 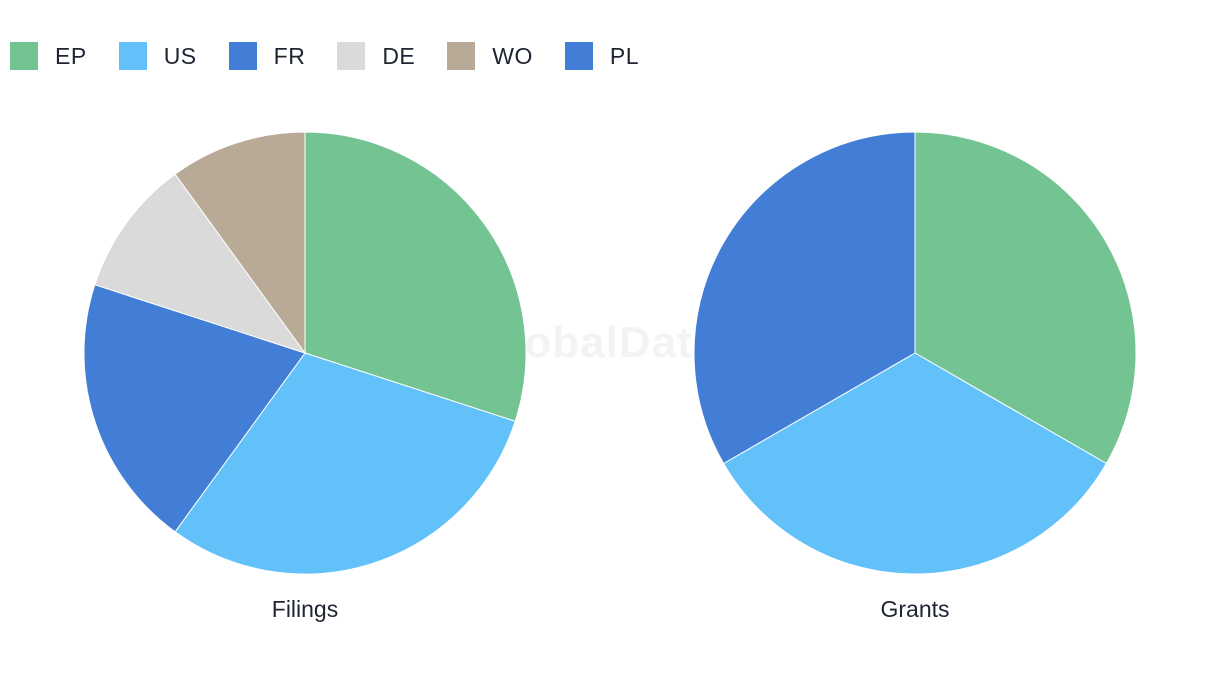 I want to click on pie-slice-grants-us, so click(x=915, y=463).